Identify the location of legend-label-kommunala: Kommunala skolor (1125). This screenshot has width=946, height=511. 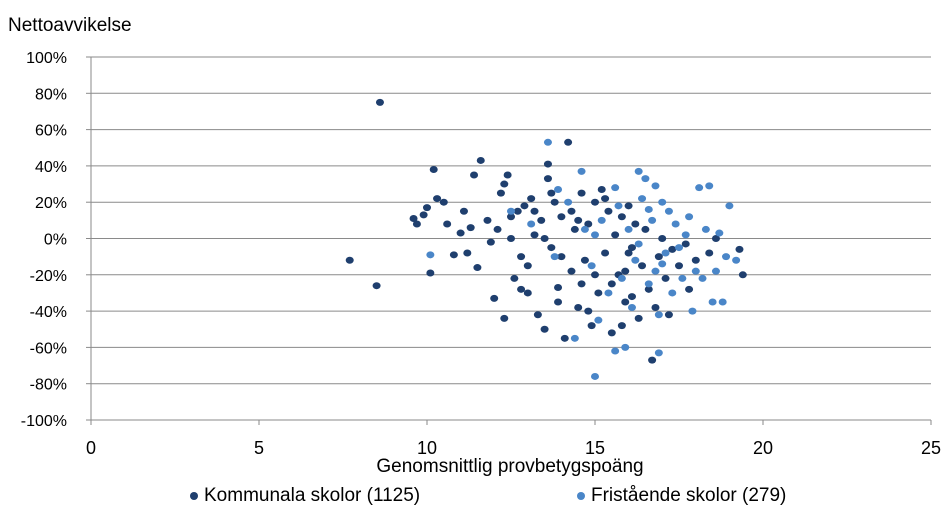
(312, 495).